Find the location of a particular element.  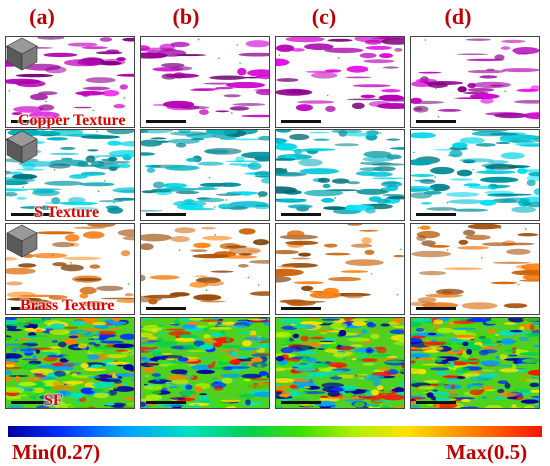

row-label-copper: Copper Texture is located at coordinates (72, 120).